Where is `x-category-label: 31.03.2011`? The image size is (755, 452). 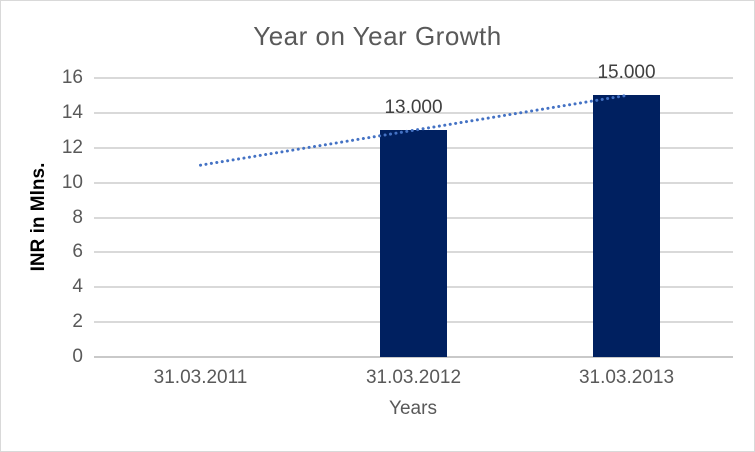
x-category-label: 31.03.2011 is located at coordinates (200, 377).